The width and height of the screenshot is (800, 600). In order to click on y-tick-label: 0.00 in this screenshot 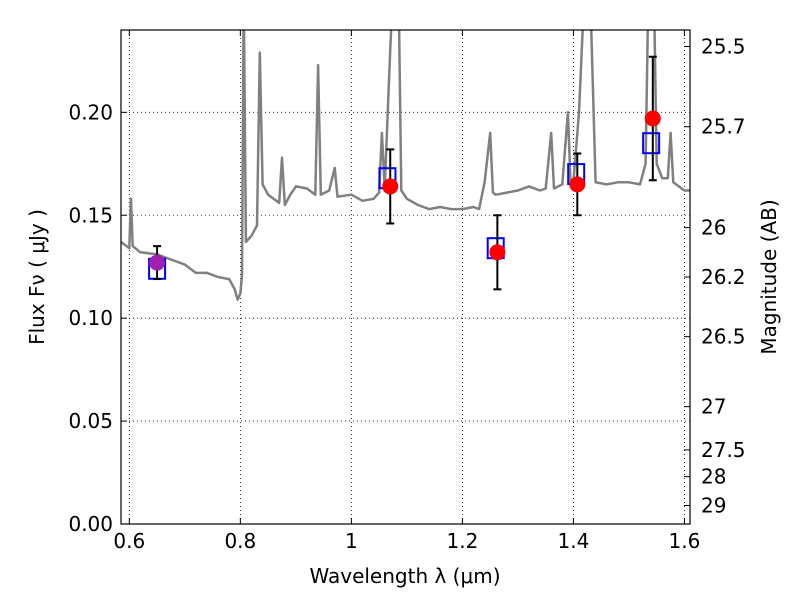, I will do `click(90, 524)`.